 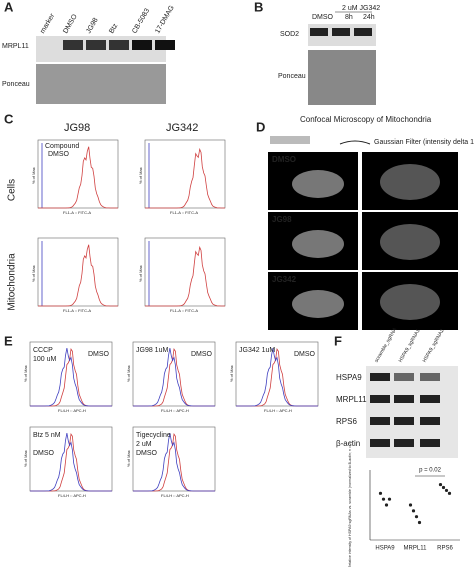 What do you see at coordinates (410, 346) in the screenshot?
I see `lane-label: HSPA9_sgRNA1` at bounding box center [410, 346].